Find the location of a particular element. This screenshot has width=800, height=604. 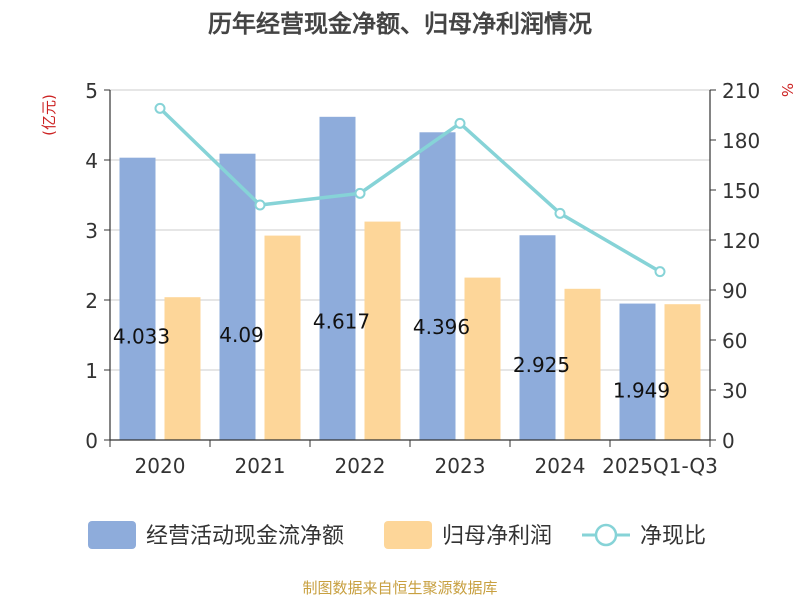

x-tick-label: 2024 is located at coordinates (560, 466).